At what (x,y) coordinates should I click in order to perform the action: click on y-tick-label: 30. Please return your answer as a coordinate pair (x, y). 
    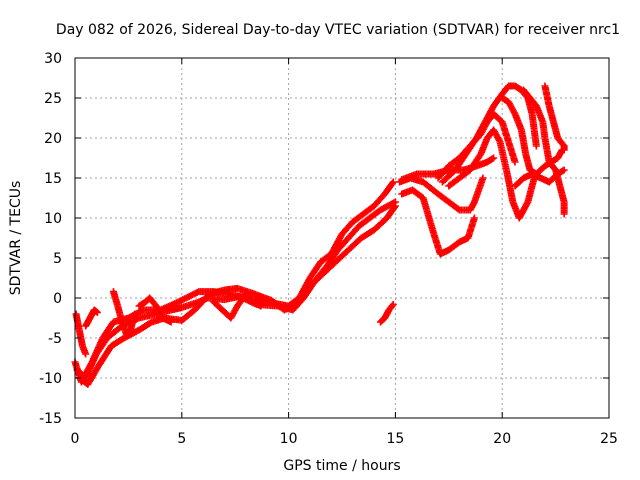
    Looking at the image, I should click on (53, 59).